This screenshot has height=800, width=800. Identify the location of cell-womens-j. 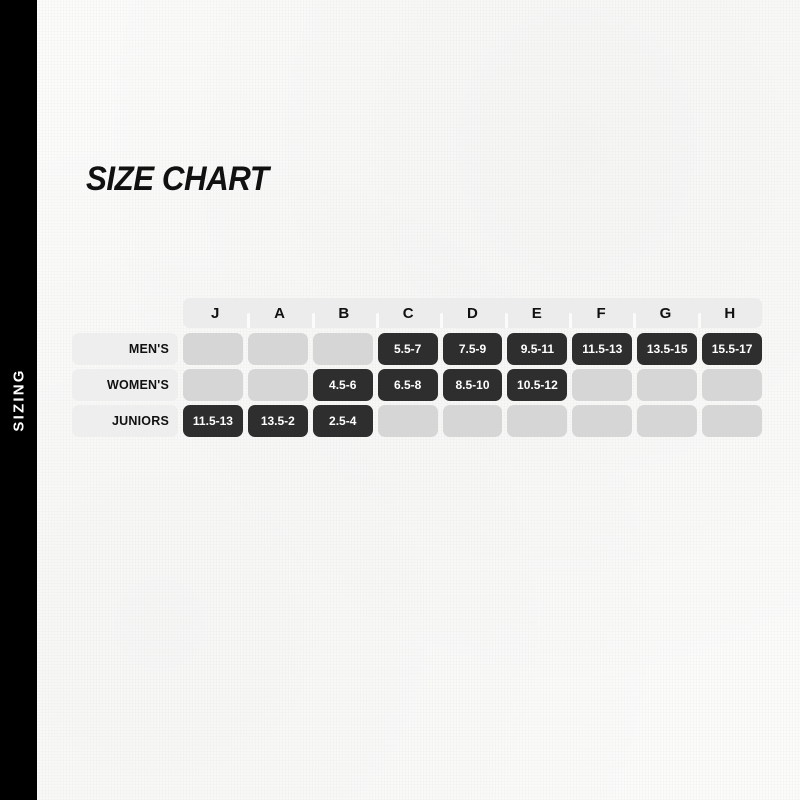
(213, 385).